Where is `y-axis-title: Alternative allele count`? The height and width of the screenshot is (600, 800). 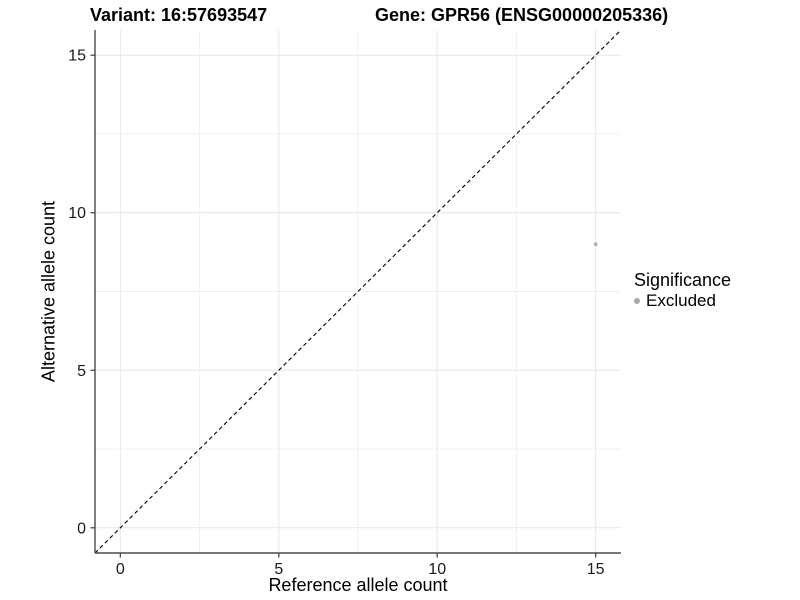 y-axis-title: Alternative allele count is located at coordinates (48, 291).